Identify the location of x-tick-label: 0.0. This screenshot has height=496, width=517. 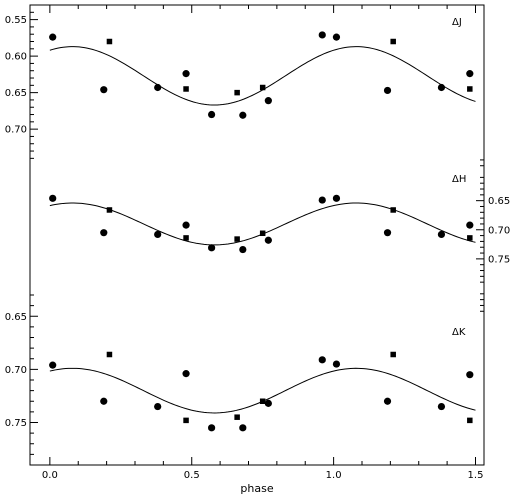
(50, 475).